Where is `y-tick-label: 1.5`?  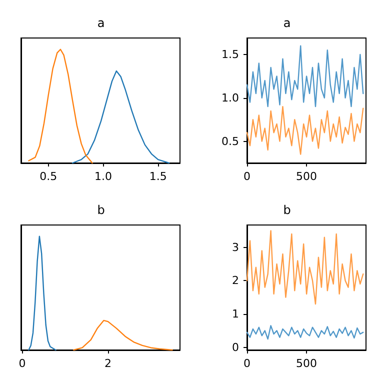 y-tick-label: 1.5 is located at coordinates (230, 54).